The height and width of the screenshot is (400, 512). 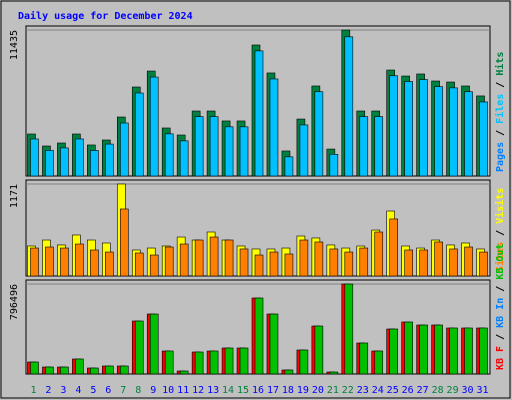 I want to click on legend: KB F / KB In / KB Out, so click(x=500, y=307).